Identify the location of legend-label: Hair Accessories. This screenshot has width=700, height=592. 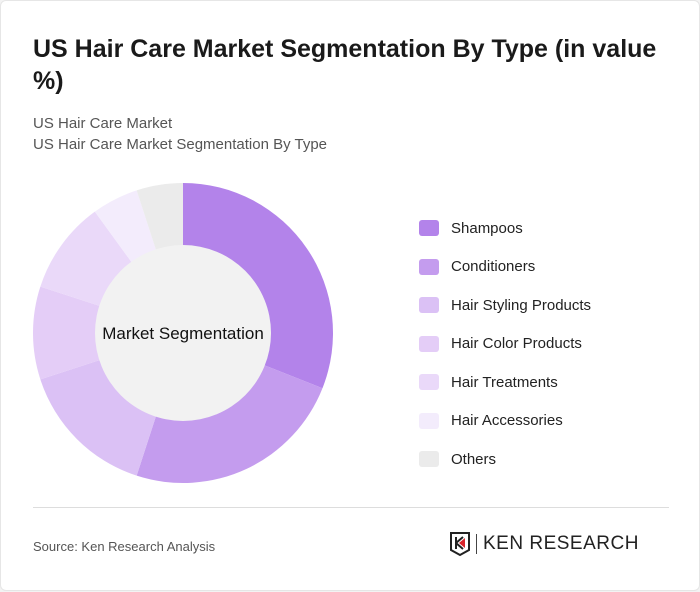
(507, 421).